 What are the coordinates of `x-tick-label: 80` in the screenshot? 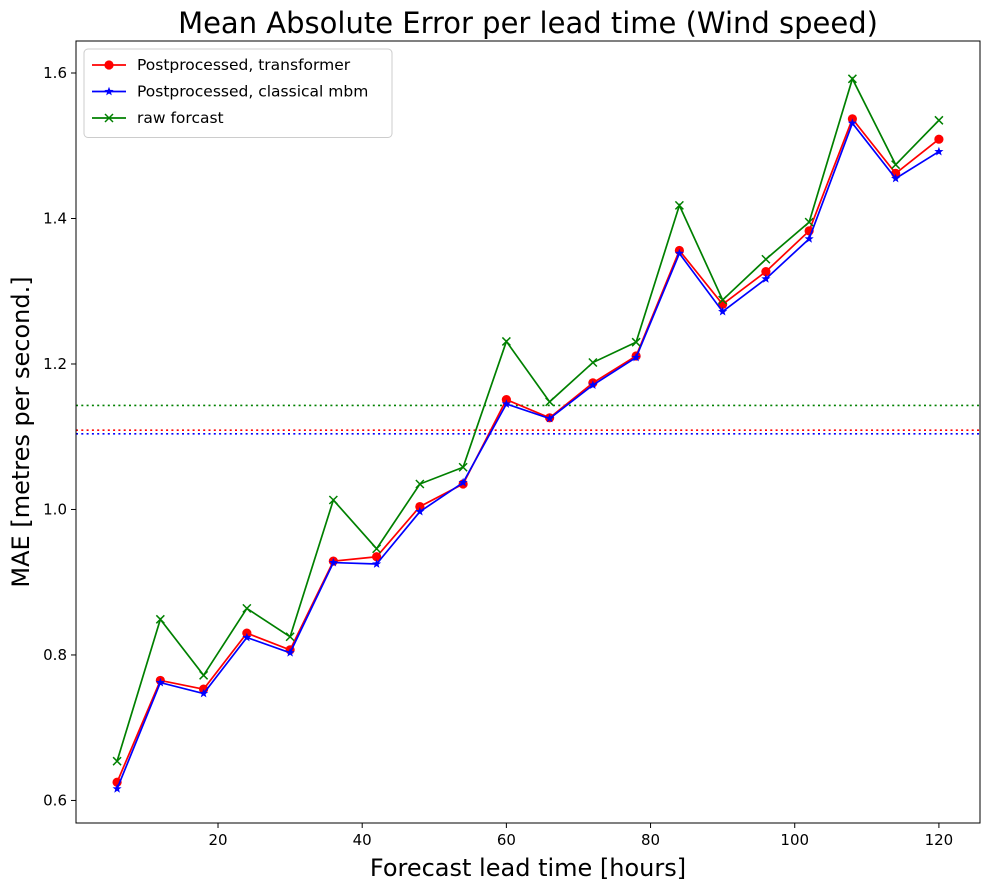 It's located at (650, 840).